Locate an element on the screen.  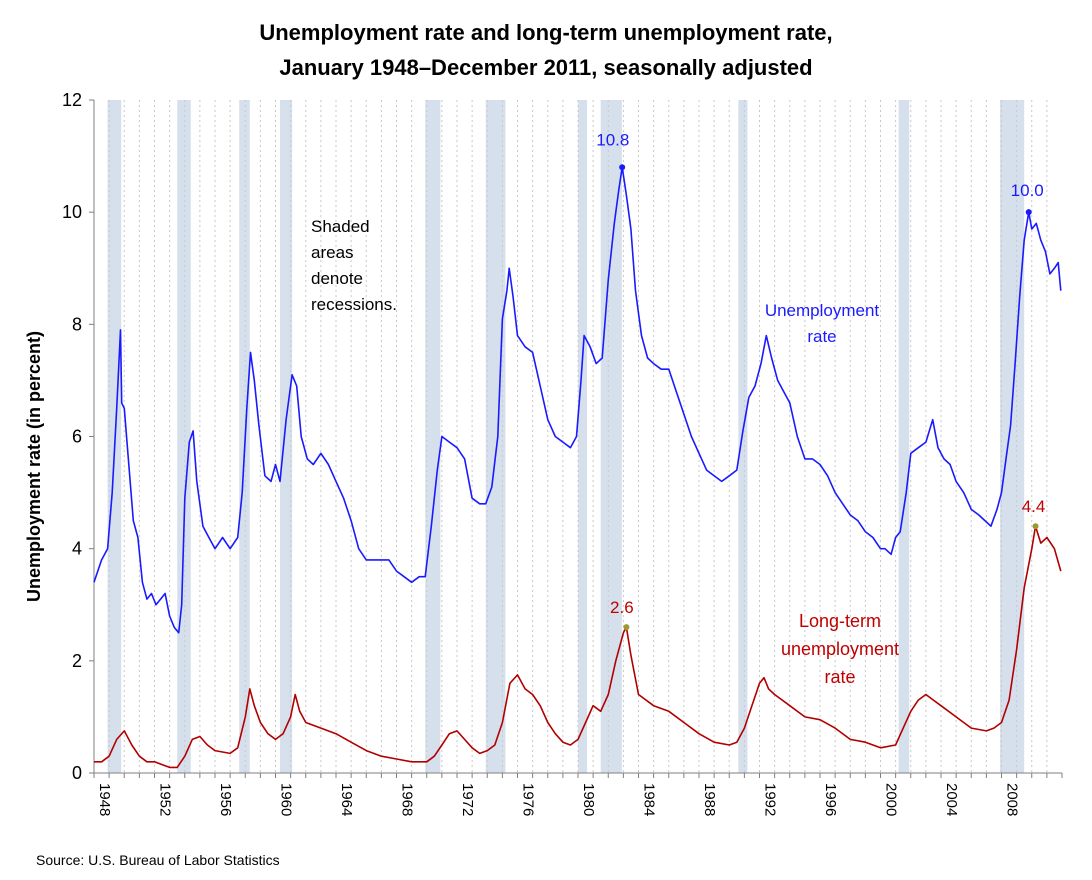
unemployment-rate-label: Unemployment is located at coordinates (822, 310).